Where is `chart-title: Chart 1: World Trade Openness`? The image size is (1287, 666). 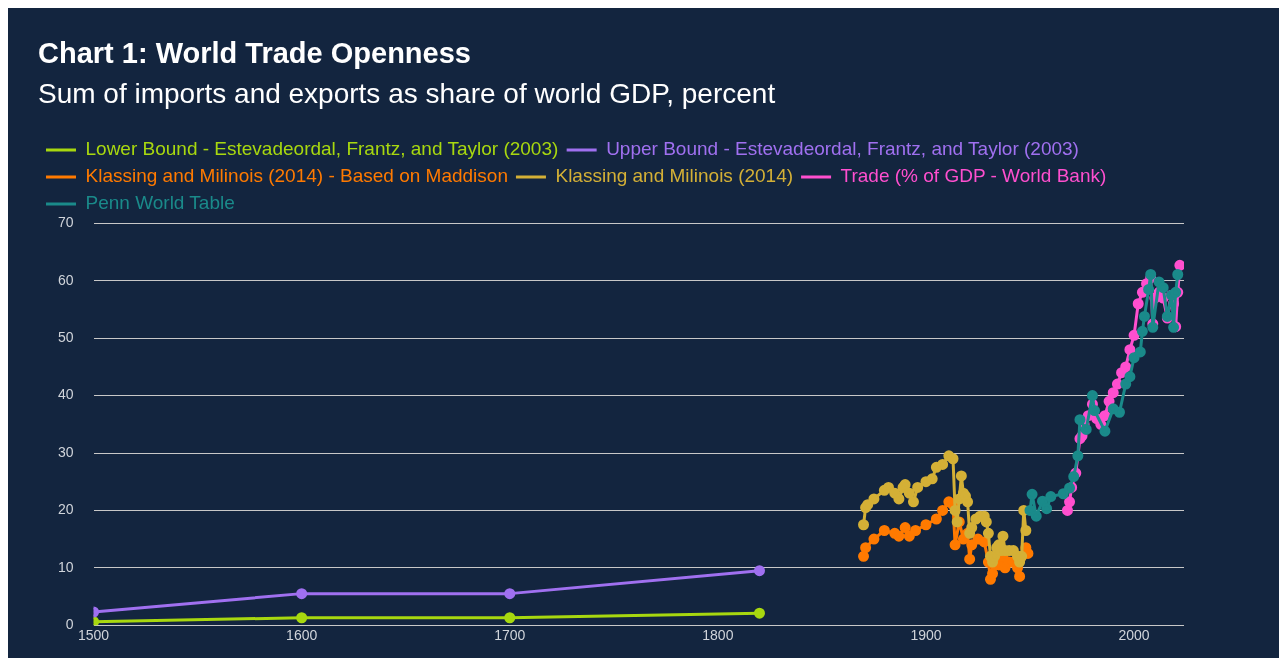 chart-title: Chart 1: World Trade Openness is located at coordinates (254, 53).